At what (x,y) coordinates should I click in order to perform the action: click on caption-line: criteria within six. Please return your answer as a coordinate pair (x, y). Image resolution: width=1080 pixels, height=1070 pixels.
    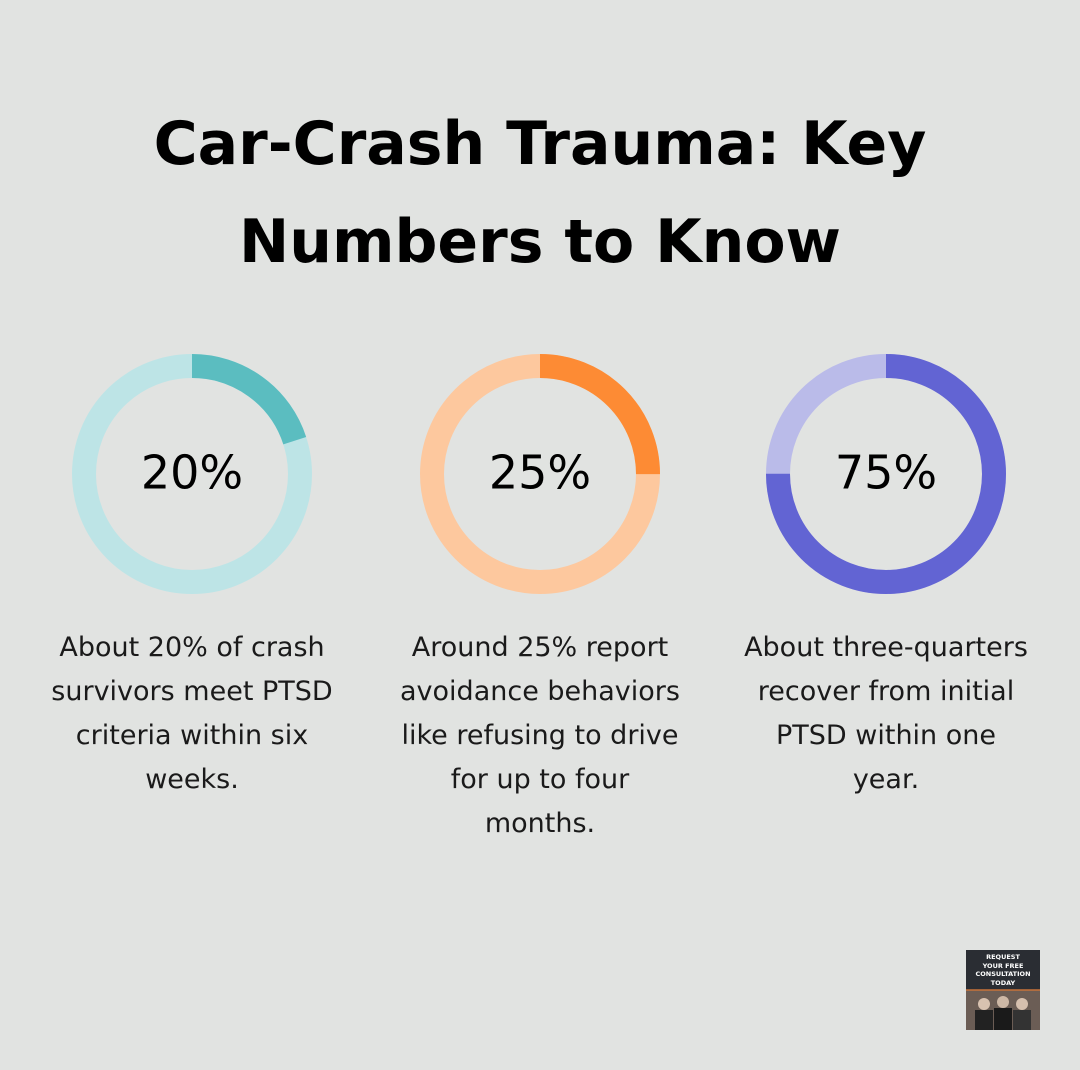
    Looking at the image, I should click on (192, 735).